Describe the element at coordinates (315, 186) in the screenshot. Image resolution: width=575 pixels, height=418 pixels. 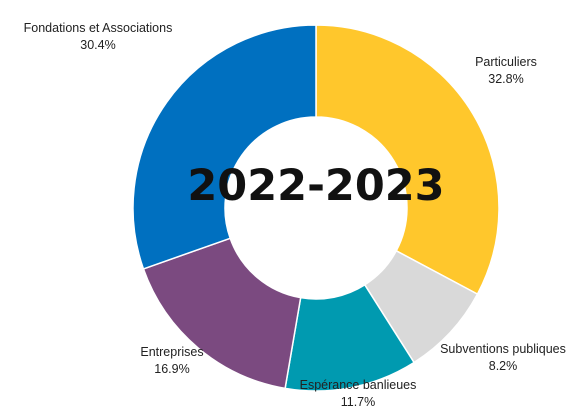
I see `center-year-label: 2022-2023` at that location.